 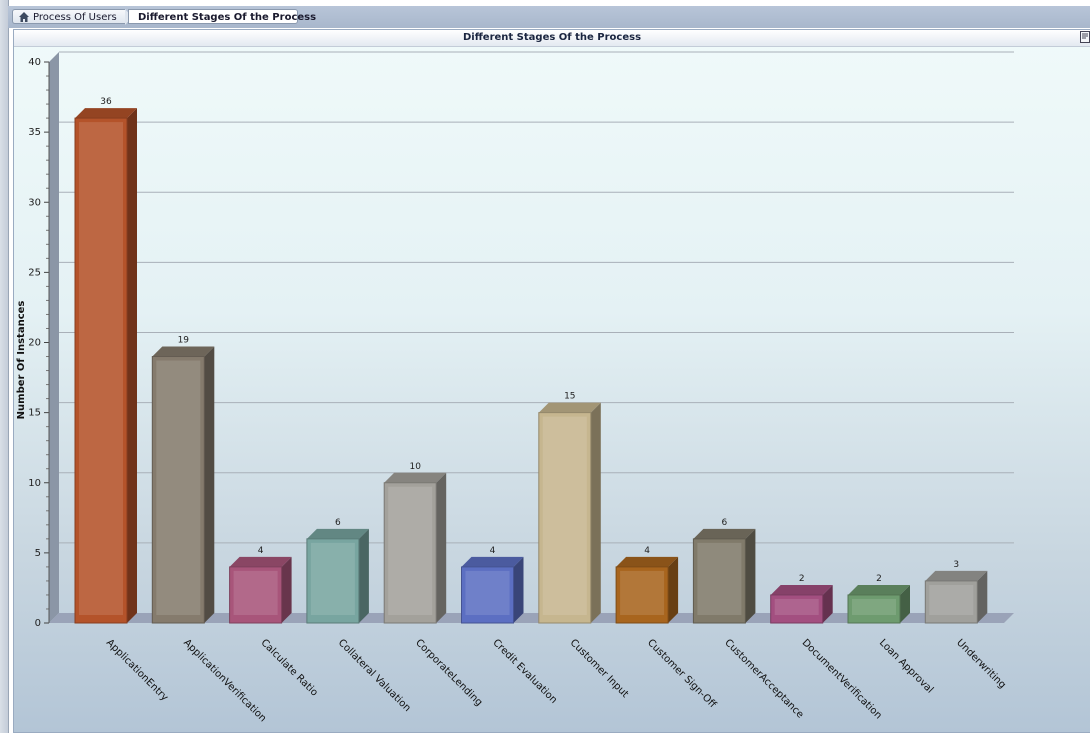 What do you see at coordinates (415, 467) in the screenshot?
I see `bar-value-label: 10` at bounding box center [415, 467].